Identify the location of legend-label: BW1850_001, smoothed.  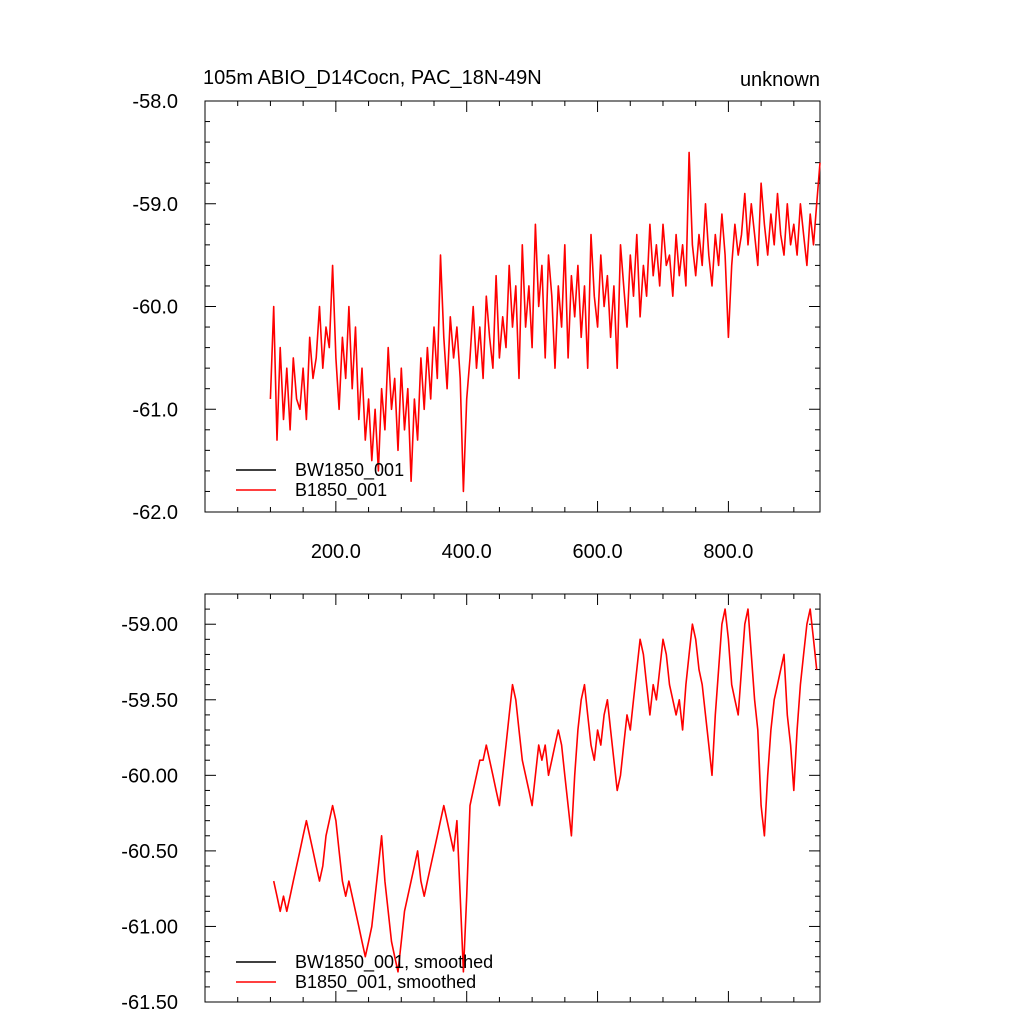
(394, 962).